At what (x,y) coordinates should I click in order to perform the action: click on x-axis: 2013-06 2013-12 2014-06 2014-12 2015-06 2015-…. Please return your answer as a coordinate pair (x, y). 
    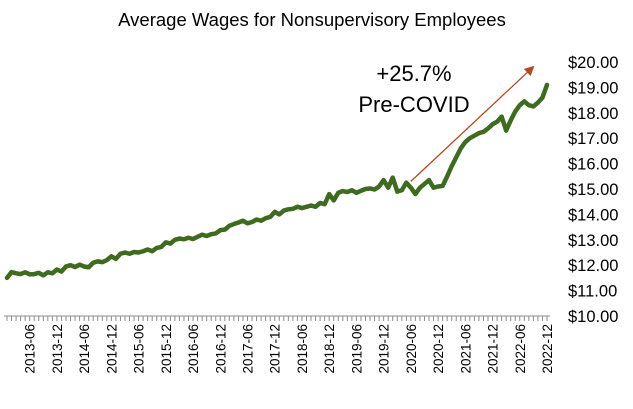
    Looking at the image, I should click on (279, 344).